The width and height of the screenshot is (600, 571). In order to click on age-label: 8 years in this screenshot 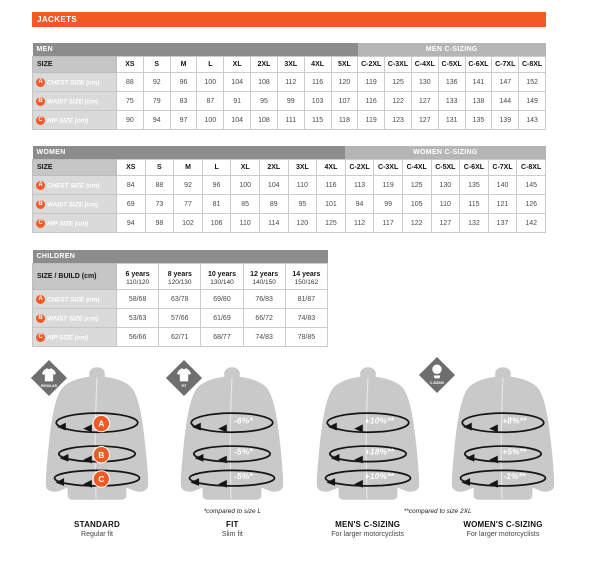, I will do `click(179, 274)`.